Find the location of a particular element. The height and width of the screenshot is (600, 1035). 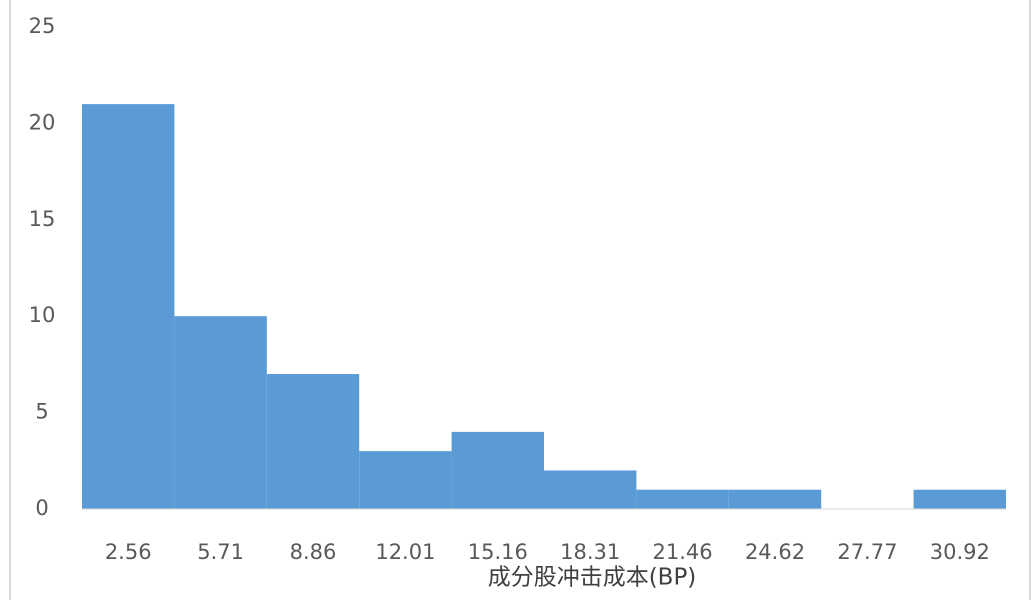

y-tick-label: 0 is located at coordinates (41, 508).